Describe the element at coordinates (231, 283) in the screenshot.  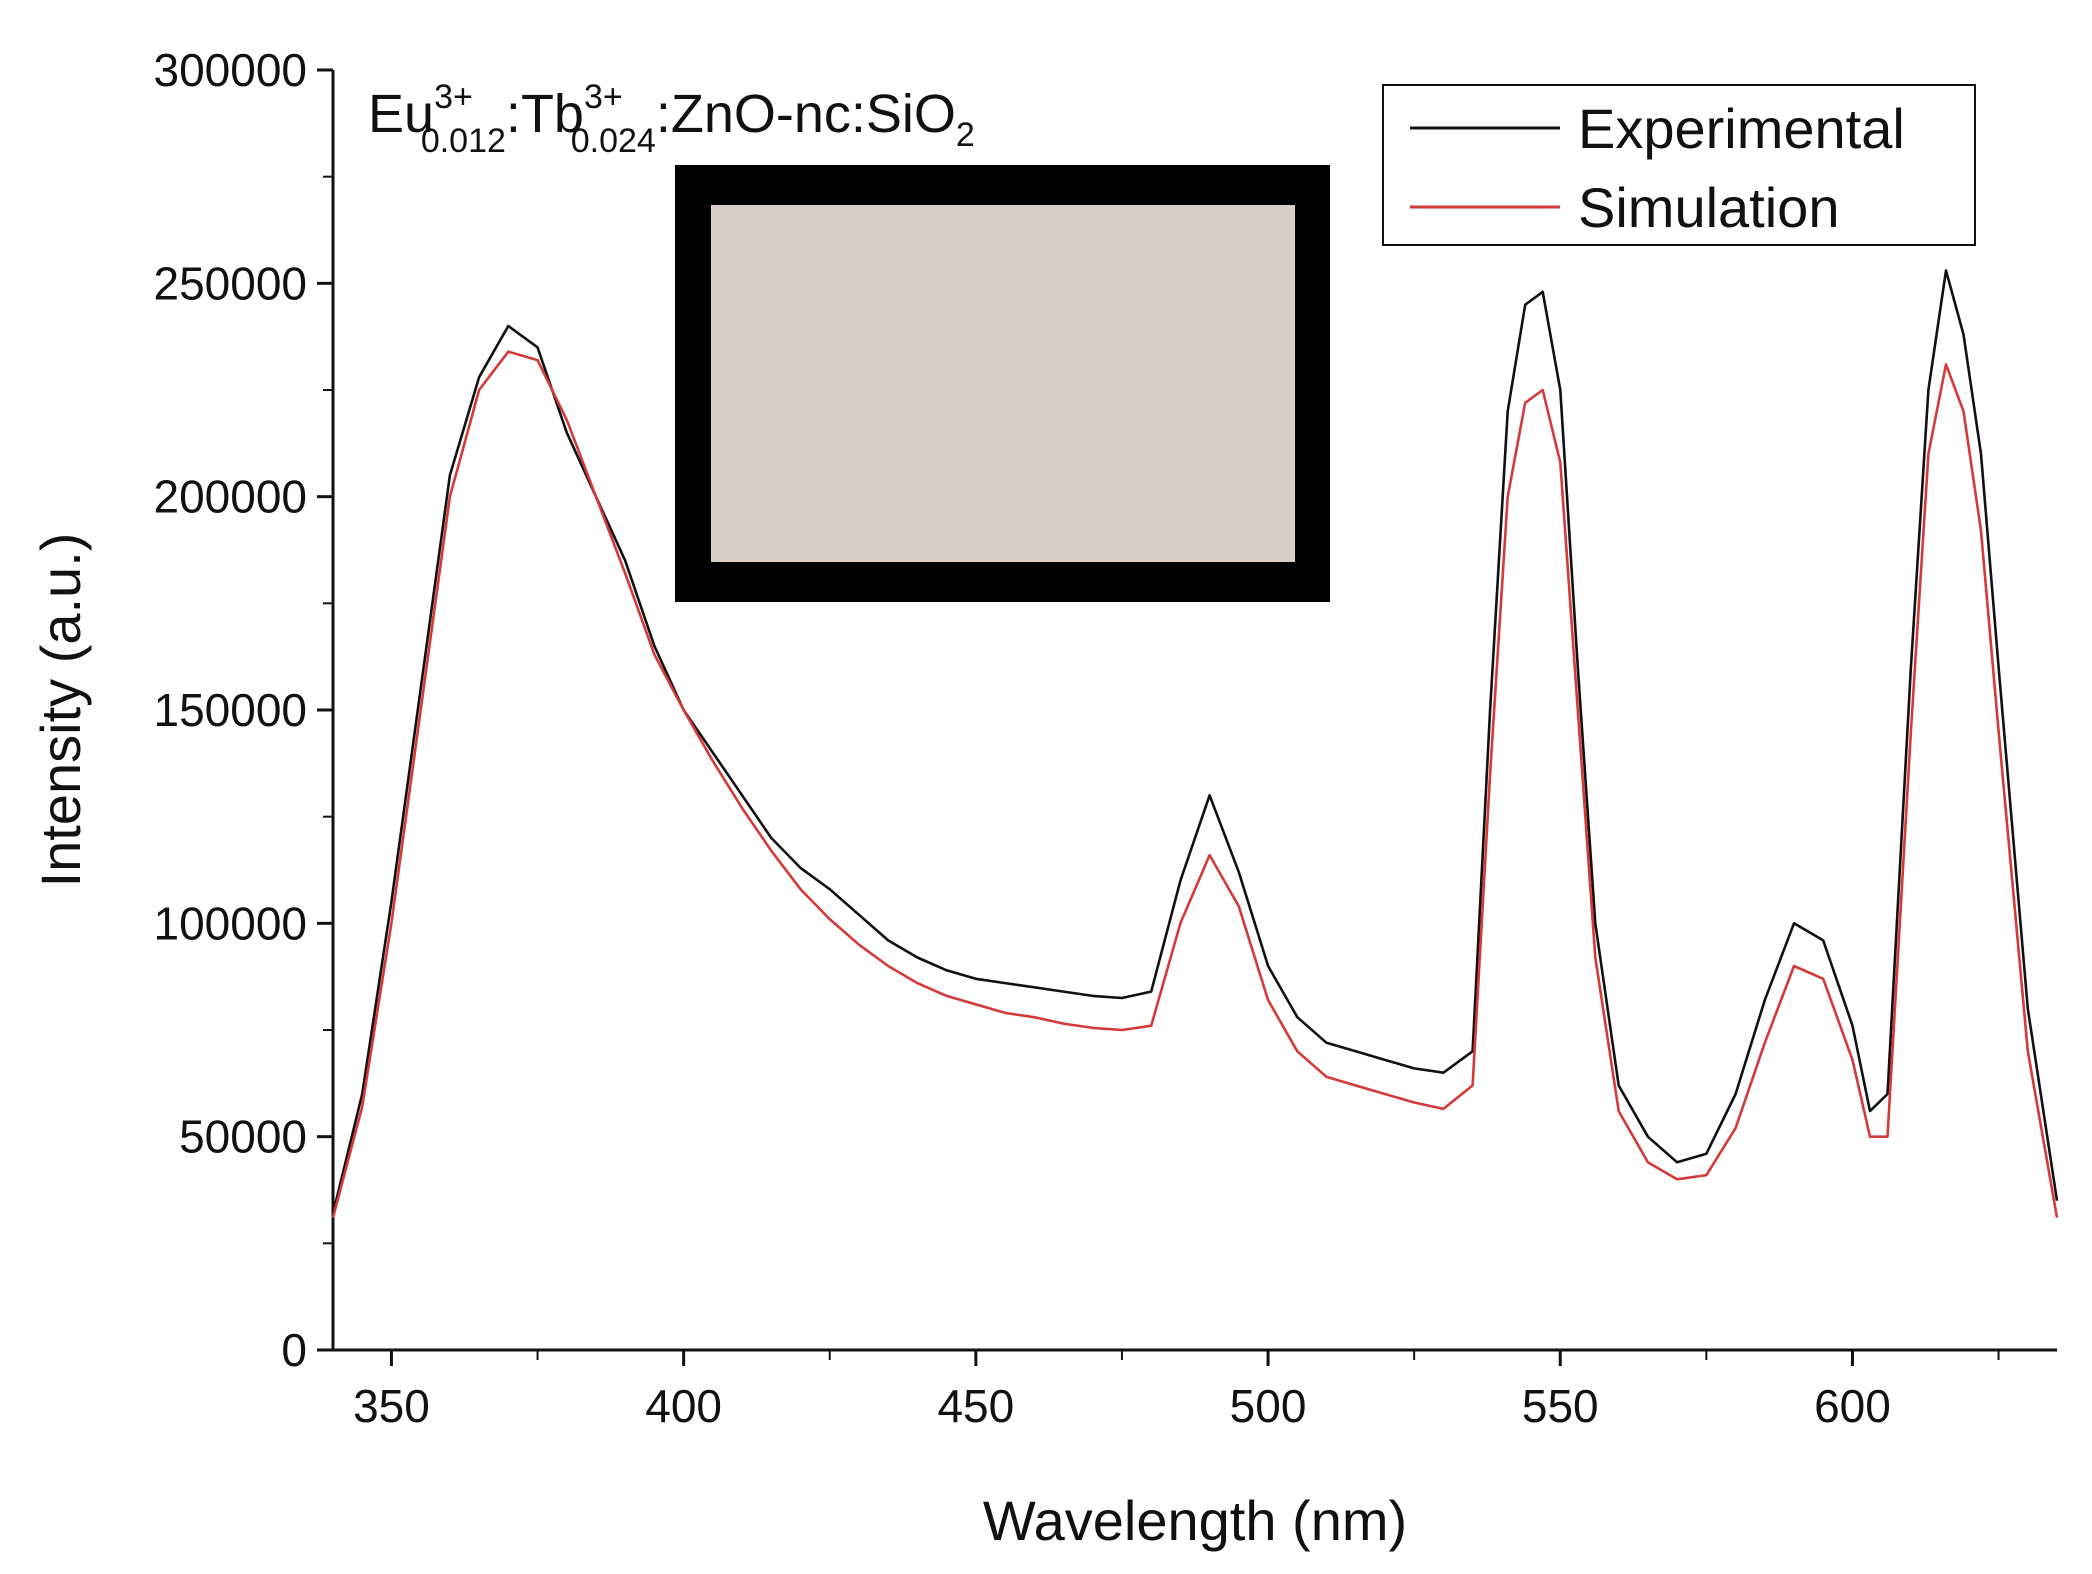
I see `y-tick-label: 250000` at that location.